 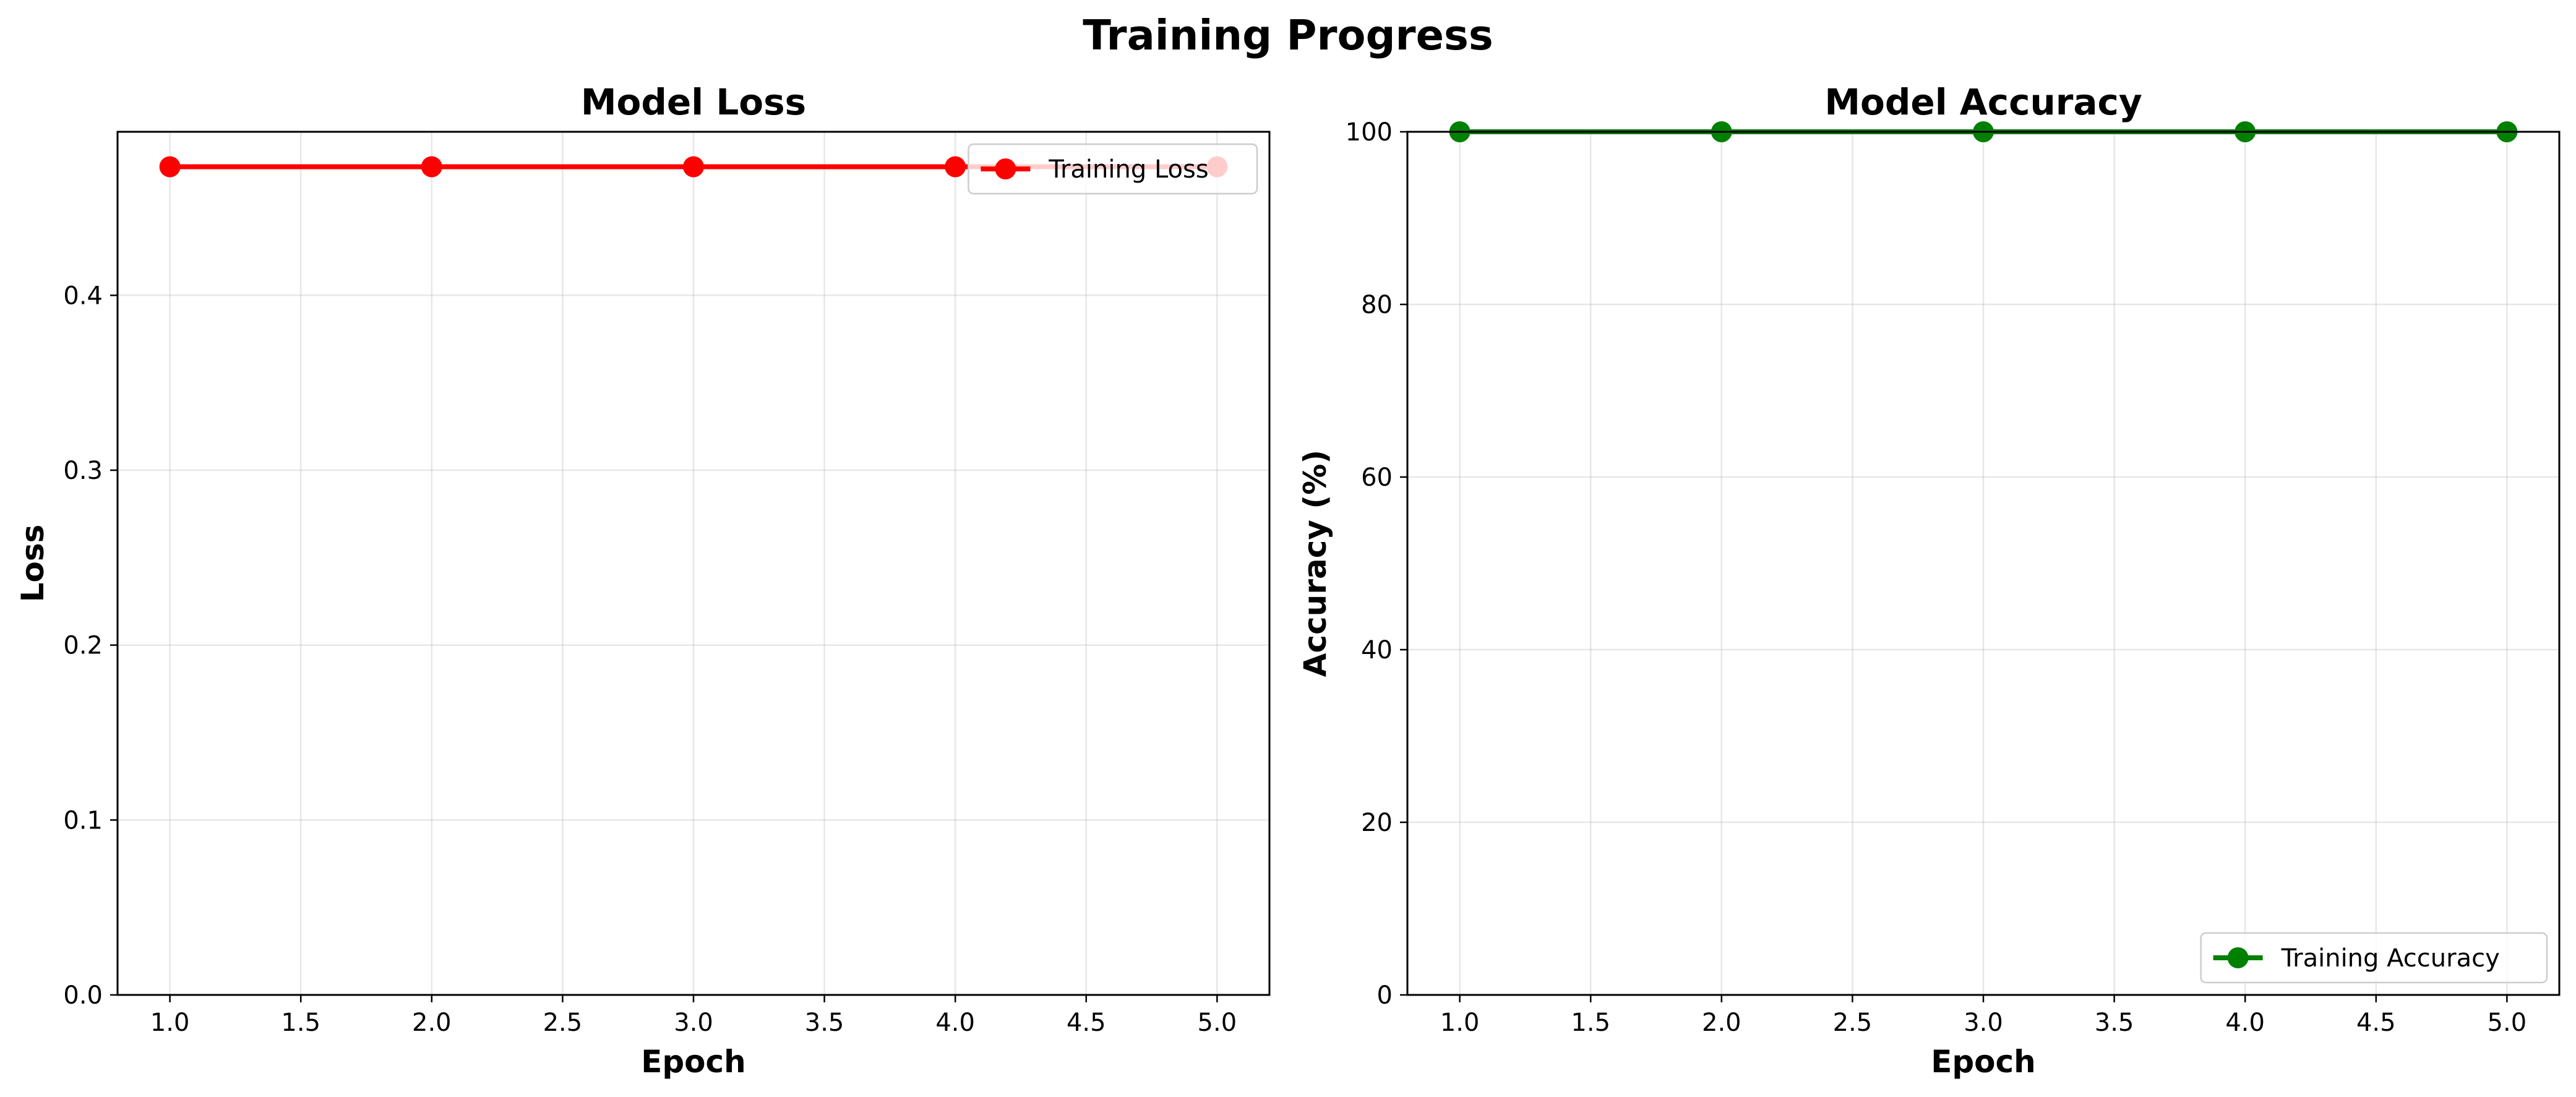 What do you see at coordinates (1460, 1023) in the screenshot?
I see `accuracy-x-tick-label: 1.0` at bounding box center [1460, 1023].